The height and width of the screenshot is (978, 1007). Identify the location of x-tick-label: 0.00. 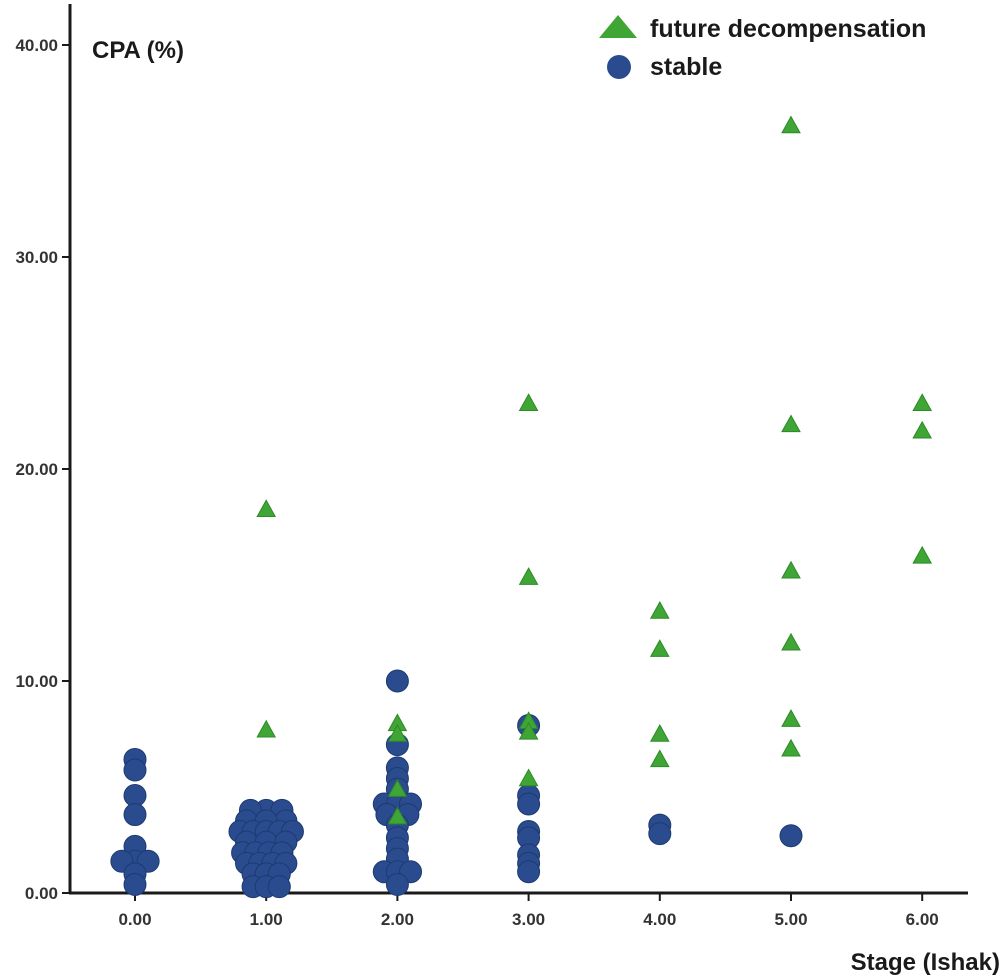
(134, 919).